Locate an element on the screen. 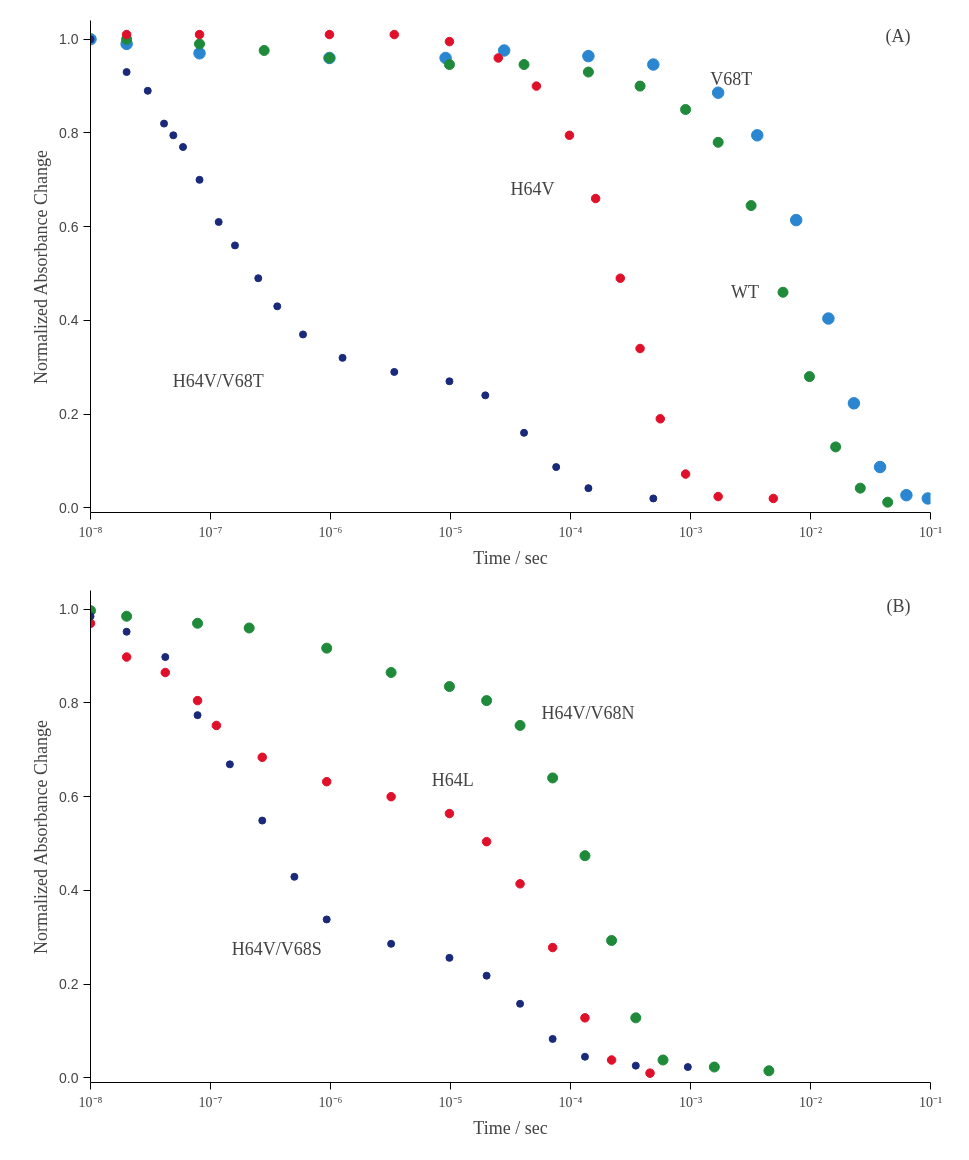  series-label: WT is located at coordinates (745, 292).